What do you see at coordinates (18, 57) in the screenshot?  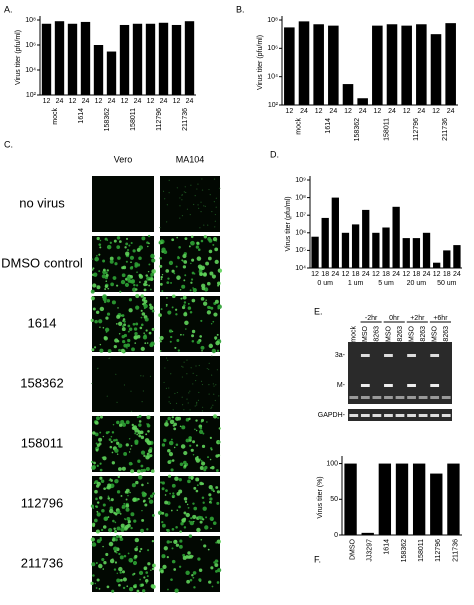 I see `y-axis-label: Virus titer (pfu/ml)` at bounding box center [18, 57].